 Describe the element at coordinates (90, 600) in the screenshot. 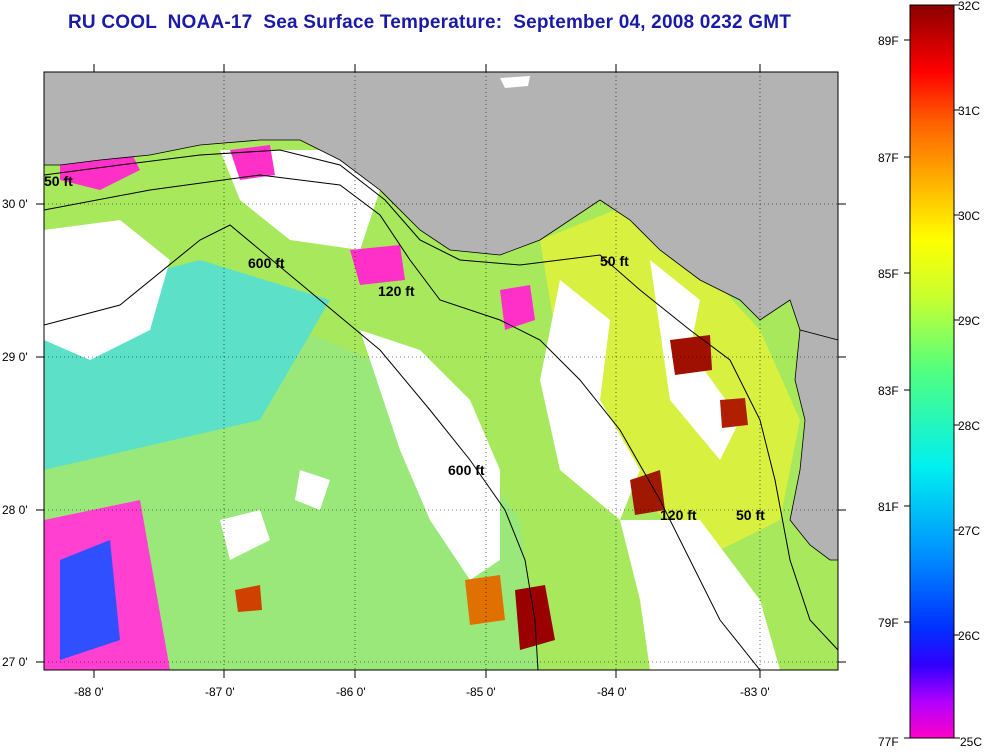

I see `sst-region-blue-sw` at that location.